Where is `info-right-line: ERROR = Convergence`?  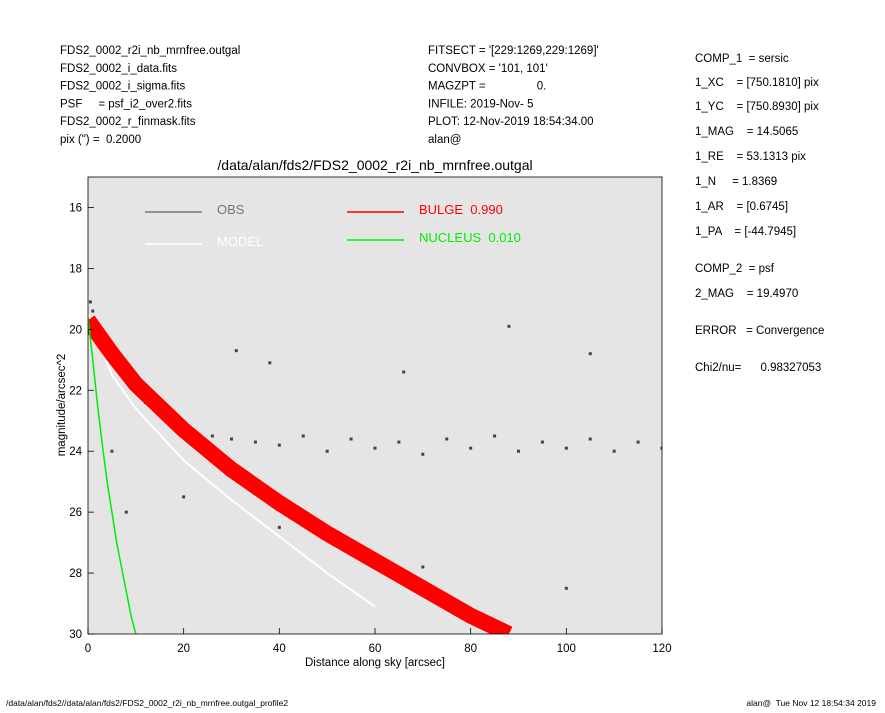
info-right-line: ERROR = Convergence is located at coordinates (759, 331).